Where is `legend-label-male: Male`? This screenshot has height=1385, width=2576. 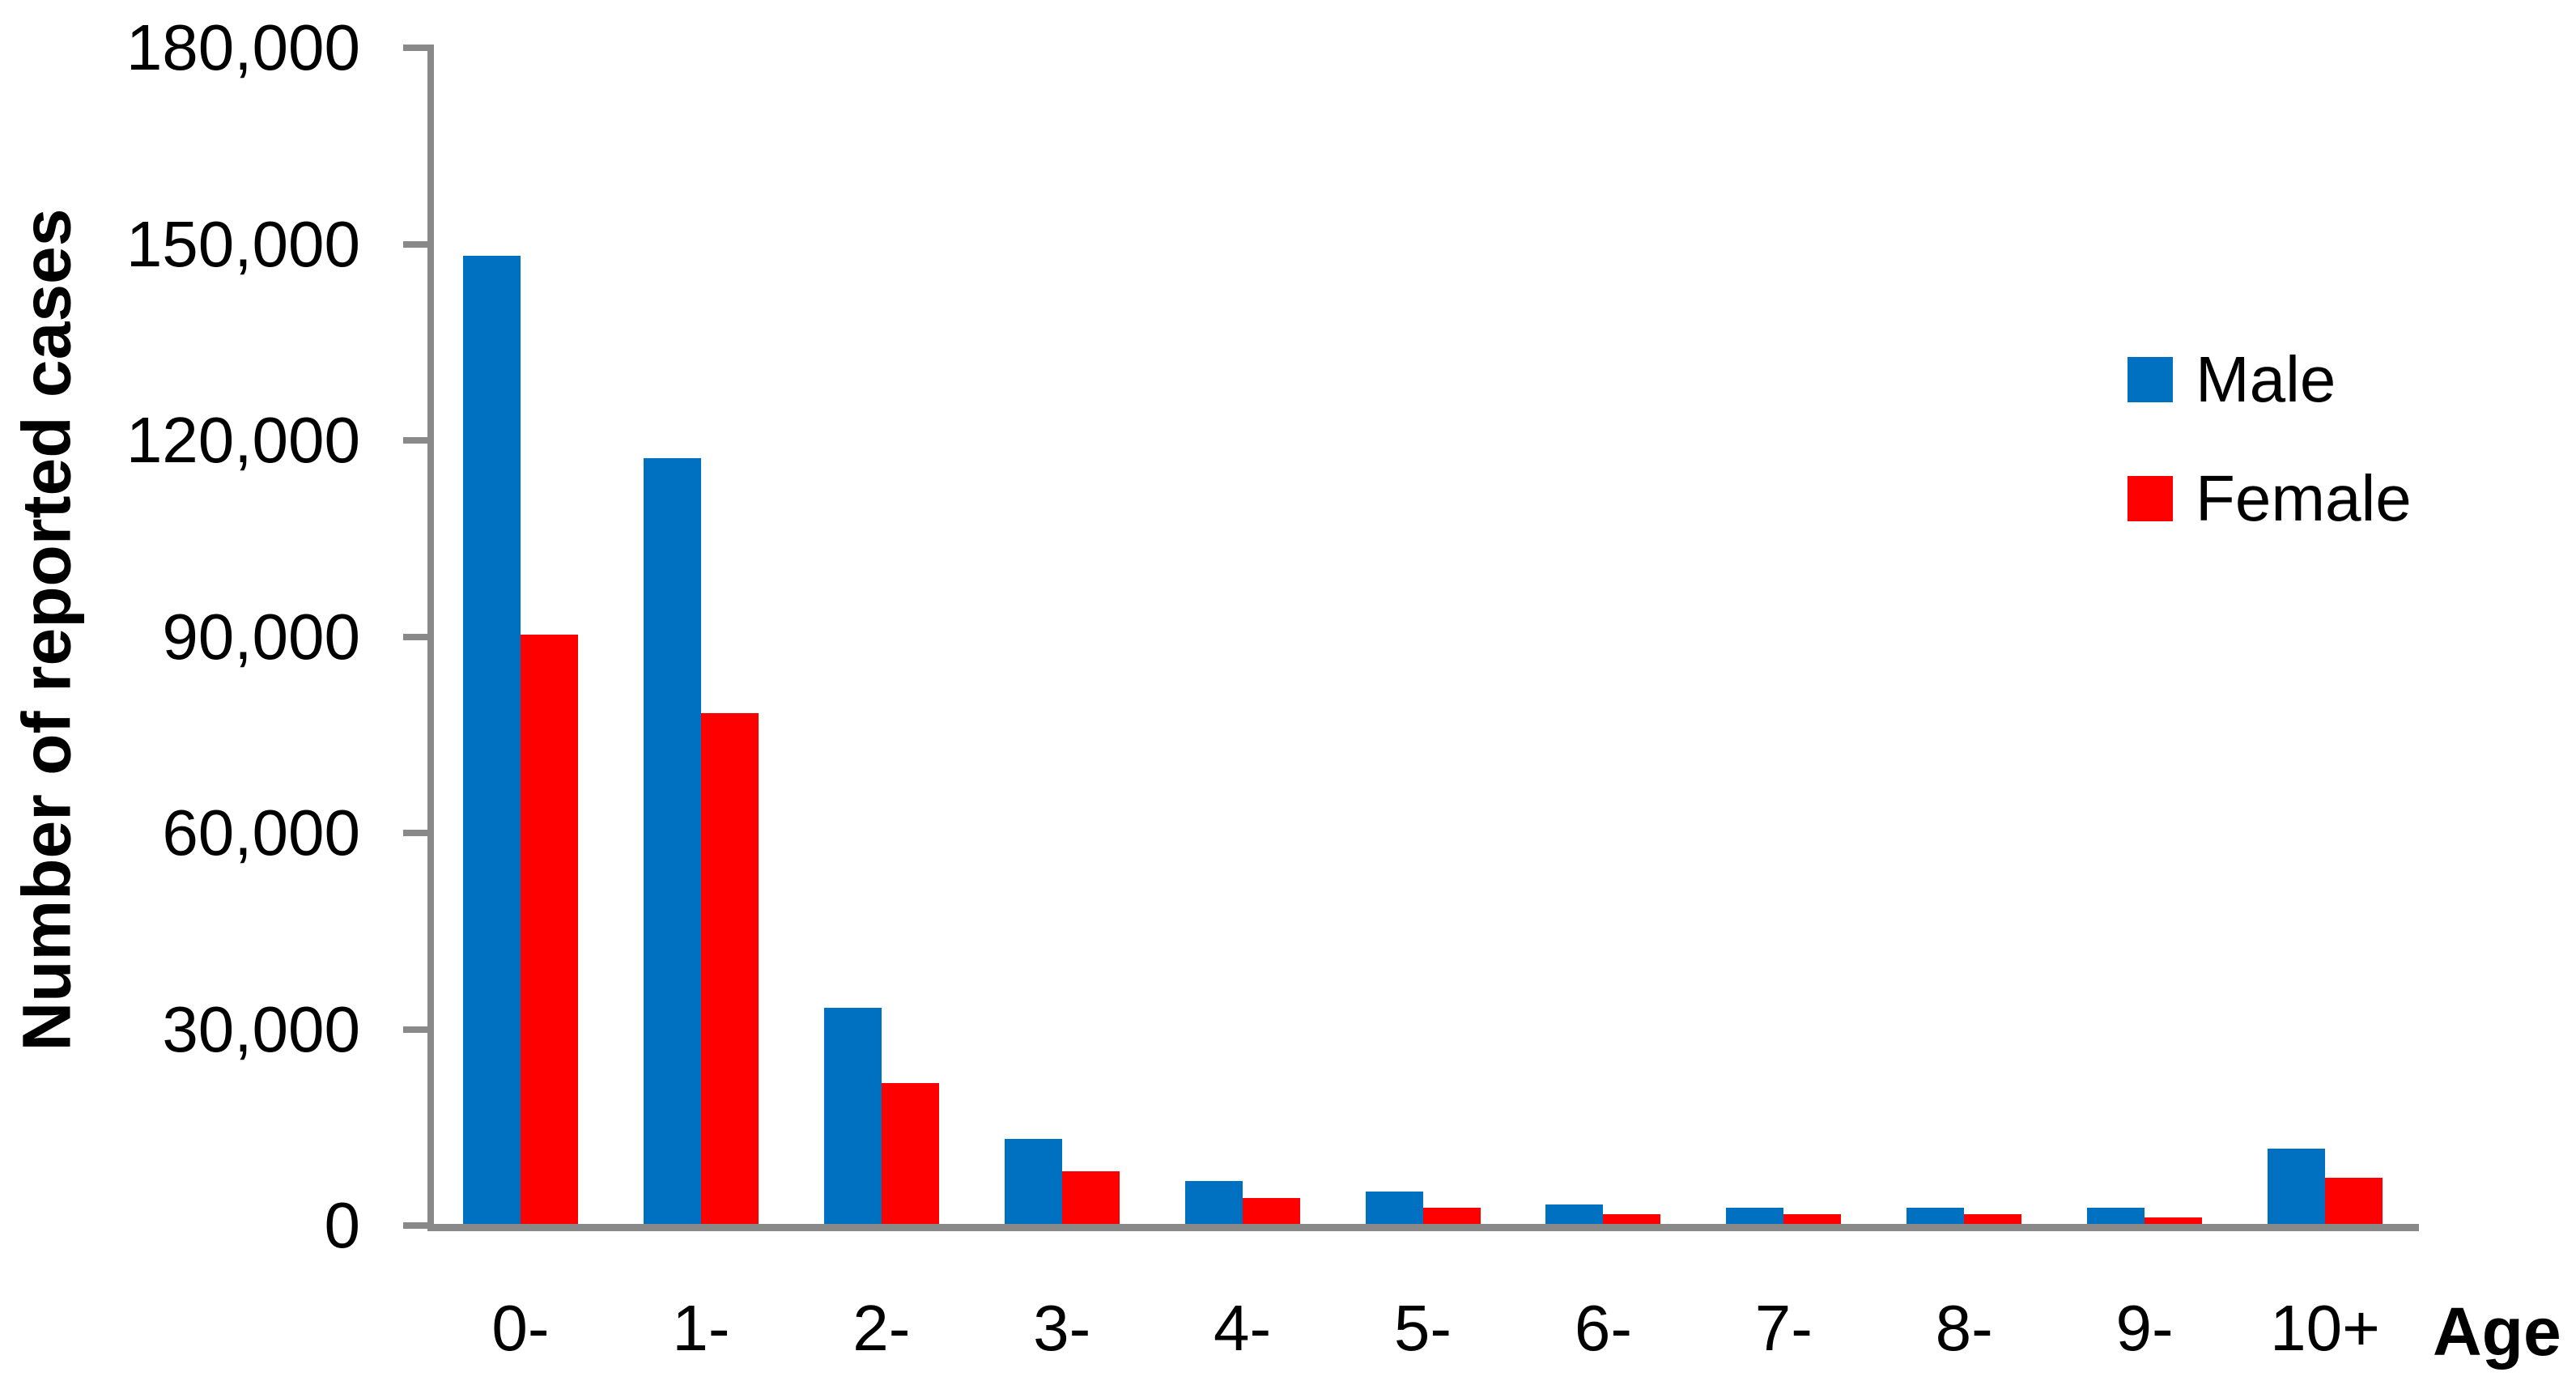 legend-label-male: Male is located at coordinates (2266, 379).